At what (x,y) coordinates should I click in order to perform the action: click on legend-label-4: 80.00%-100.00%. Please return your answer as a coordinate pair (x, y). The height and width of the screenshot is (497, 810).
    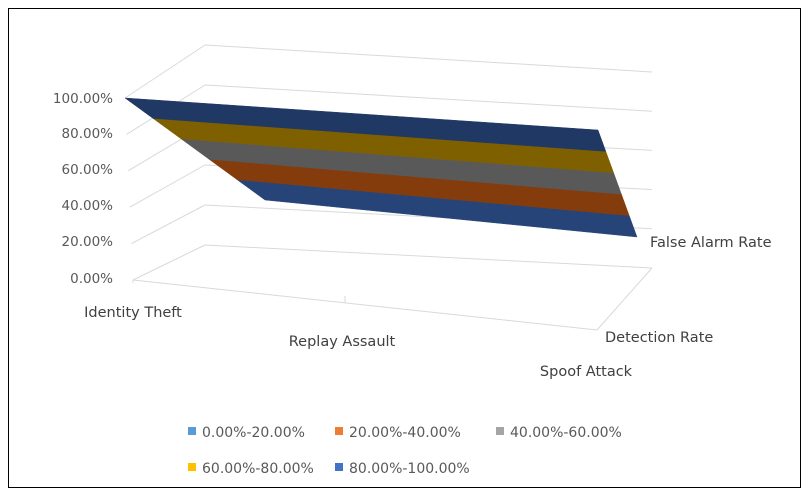
    Looking at the image, I should click on (409, 469).